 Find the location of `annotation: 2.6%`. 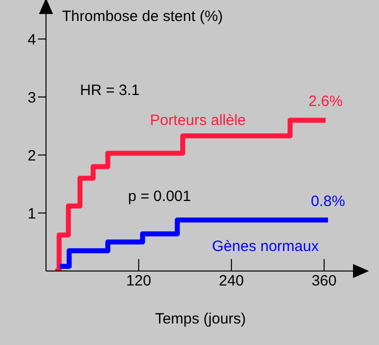

annotation: 2.6% is located at coordinates (325, 101).